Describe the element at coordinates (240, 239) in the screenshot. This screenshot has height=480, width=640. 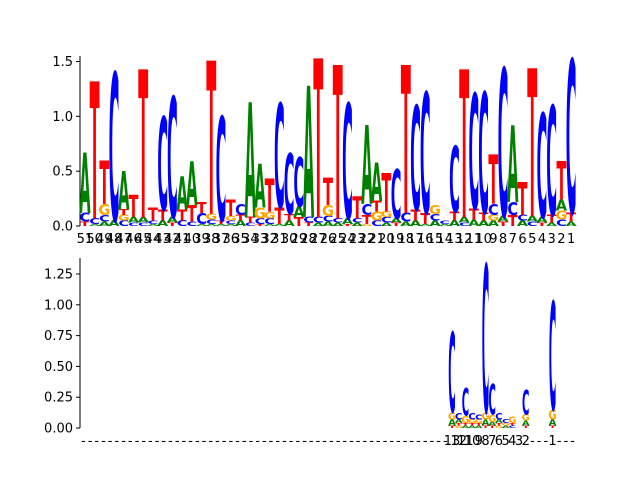
I see `x-tick-label: 35` at that location.